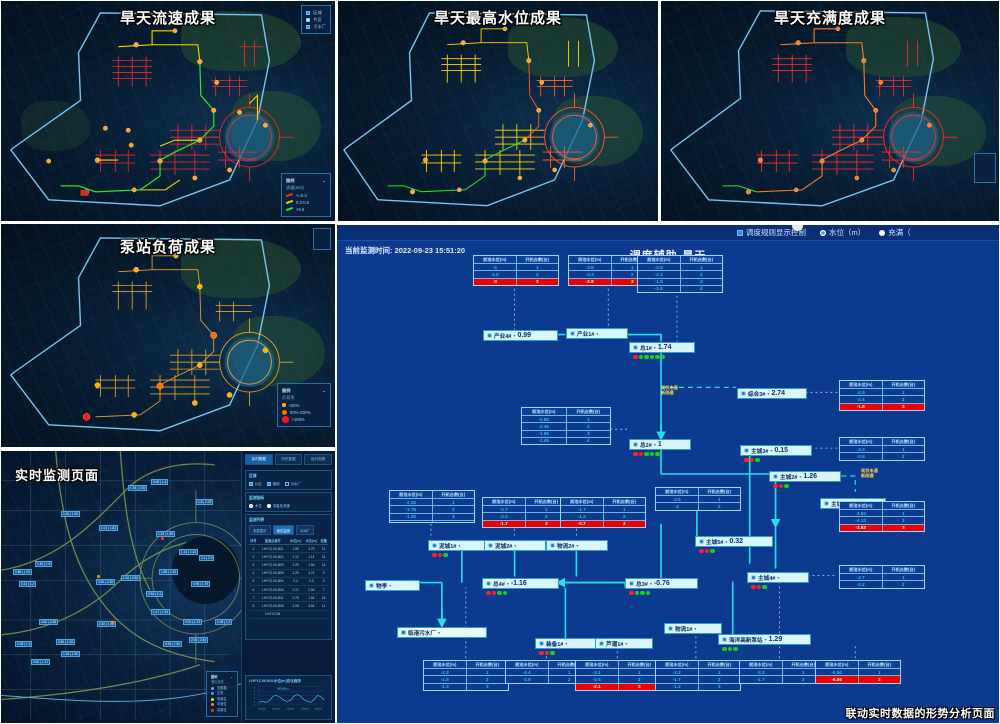 Image resolution: width=1000 pixels, height=724 pixels. I want to click on monitor-point-label: 2.06 | 2.54, so click(199, 640).